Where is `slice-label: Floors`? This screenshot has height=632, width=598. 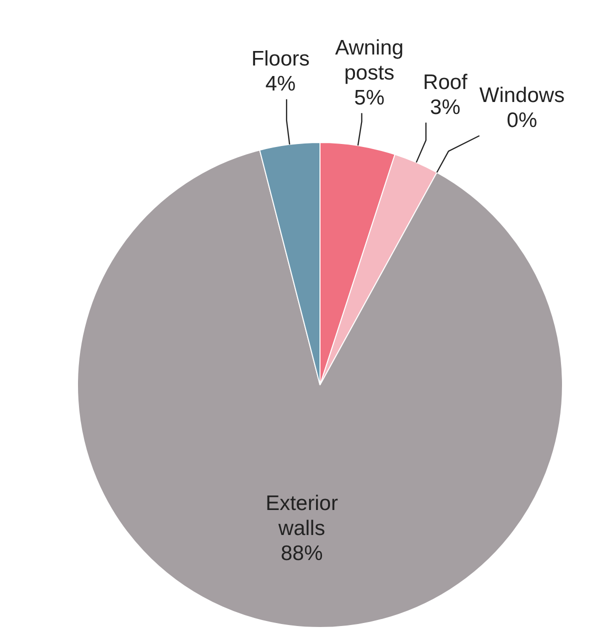 slice-label: Floors is located at coordinates (280, 59).